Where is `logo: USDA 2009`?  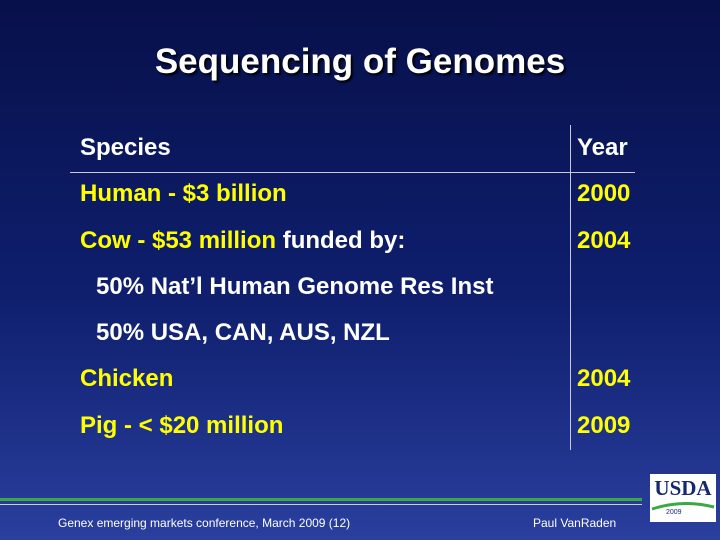 logo: USDA 2009 is located at coordinates (683, 498).